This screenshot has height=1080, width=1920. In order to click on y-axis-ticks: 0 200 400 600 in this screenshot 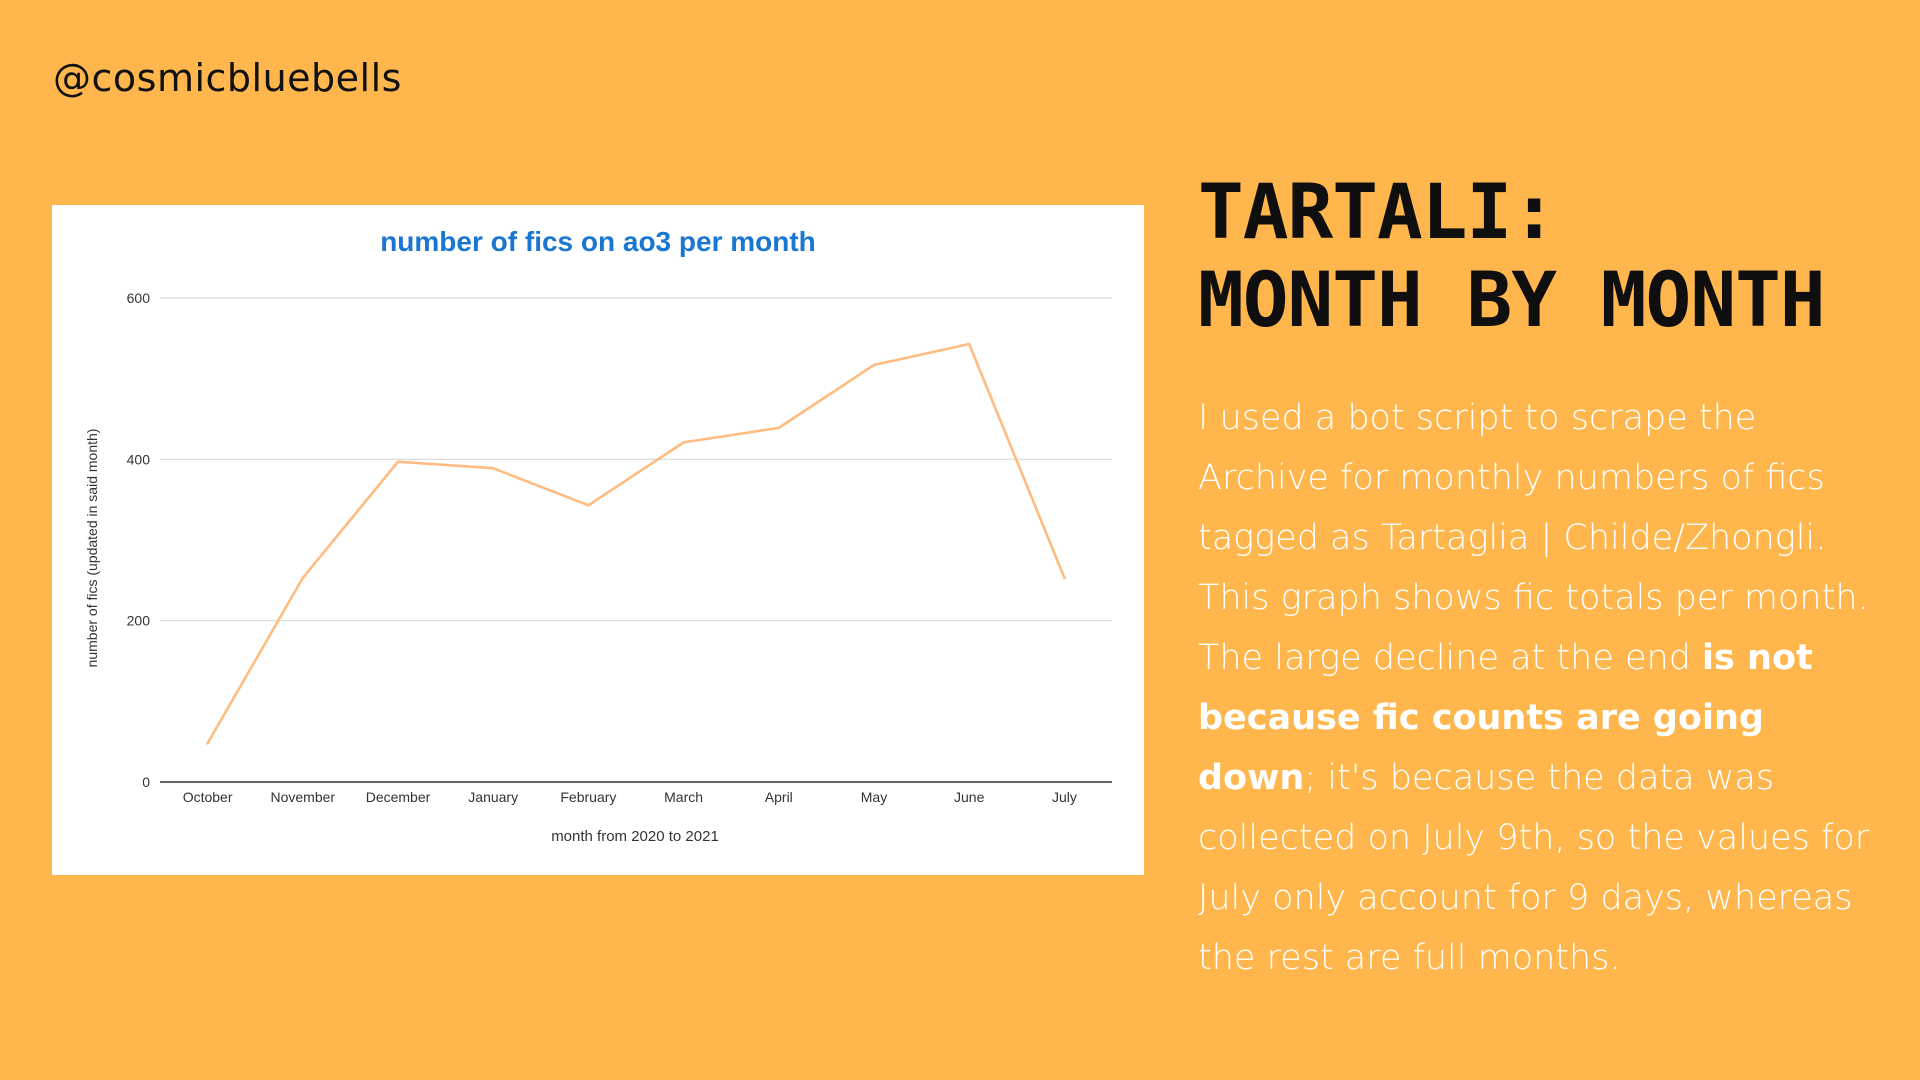, I will do `click(139, 540)`.